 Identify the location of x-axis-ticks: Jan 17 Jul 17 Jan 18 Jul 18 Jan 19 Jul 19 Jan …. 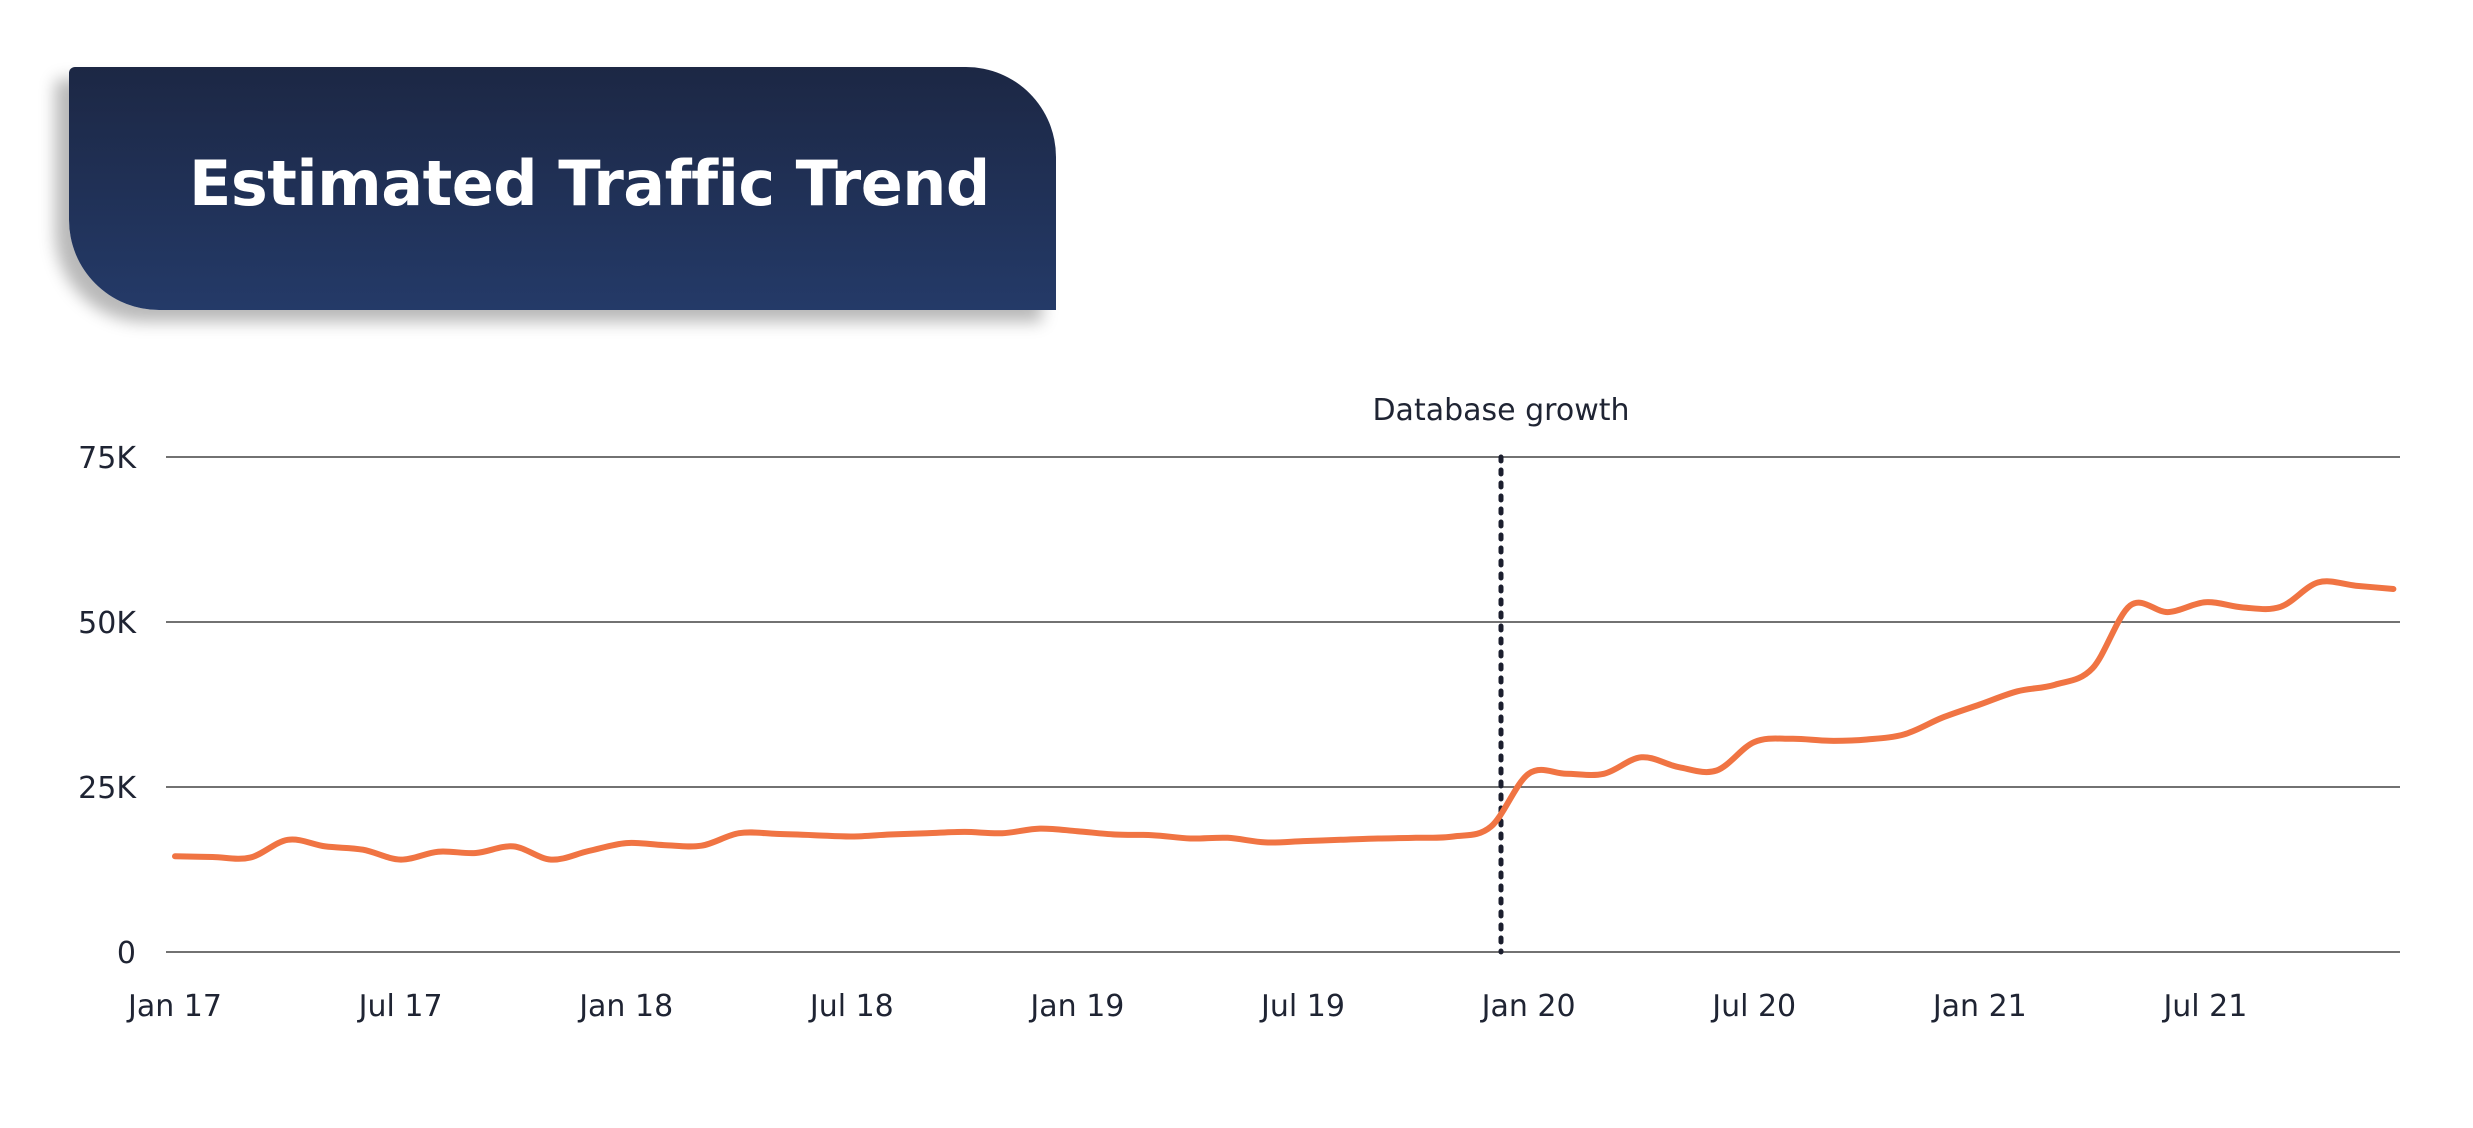
(1186, 1006).